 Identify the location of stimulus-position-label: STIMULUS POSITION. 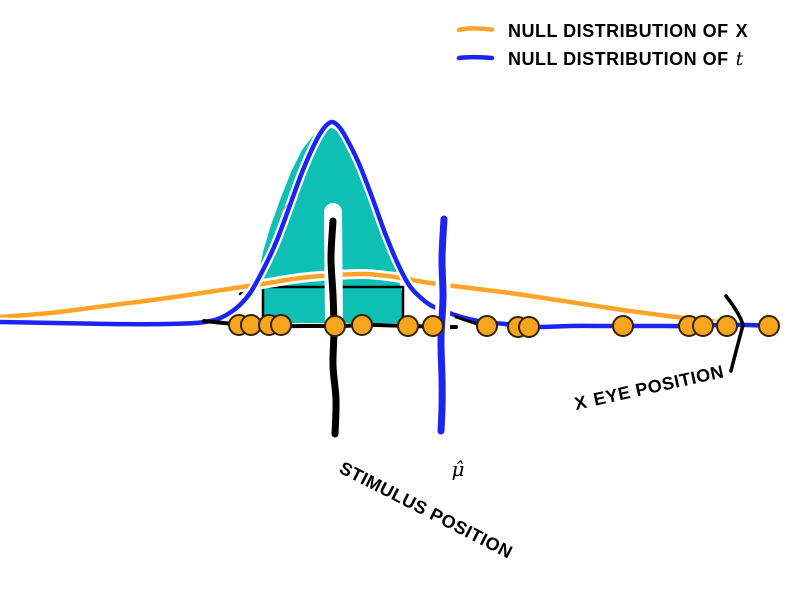
(426, 510).